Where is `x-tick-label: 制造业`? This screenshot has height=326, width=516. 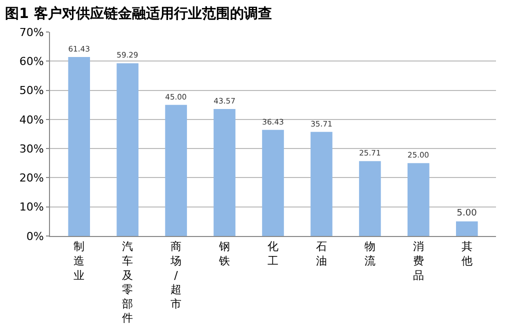
x-tick-label: 制造业 is located at coordinates (79, 261).